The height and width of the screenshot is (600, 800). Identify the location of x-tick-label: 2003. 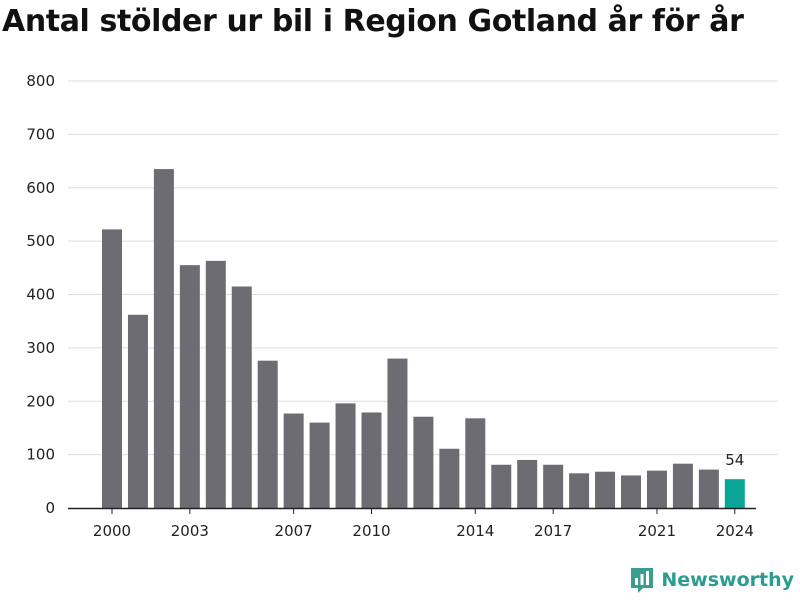
(190, 531).